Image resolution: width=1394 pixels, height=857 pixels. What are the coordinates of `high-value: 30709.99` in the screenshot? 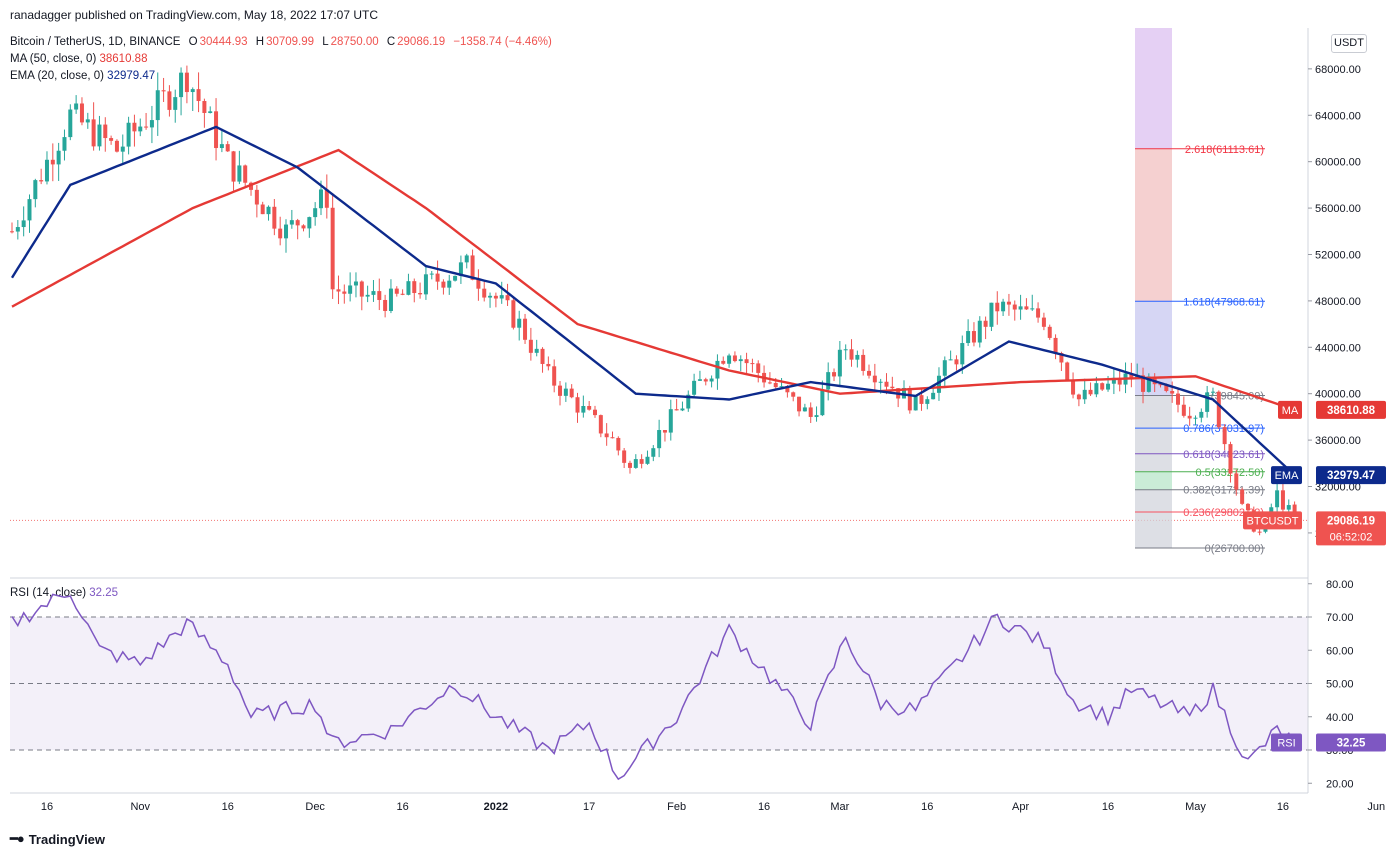 It's located at (290, 42).